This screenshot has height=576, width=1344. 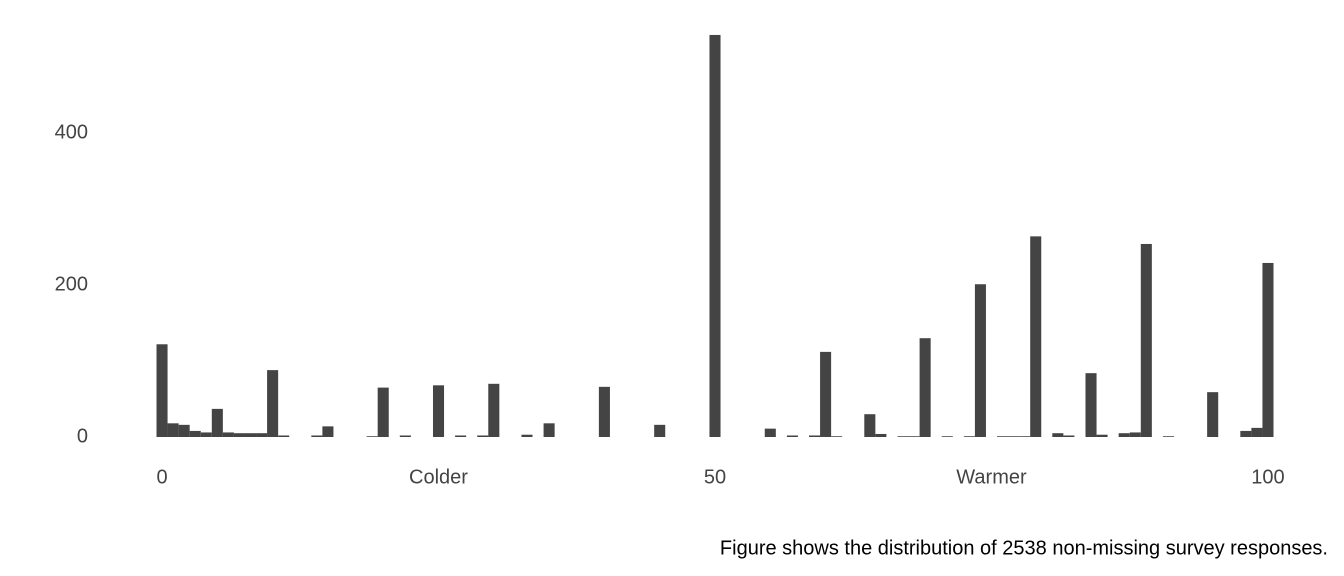 I want to click on y-tick-label: 400, so click(x=71, y=132).